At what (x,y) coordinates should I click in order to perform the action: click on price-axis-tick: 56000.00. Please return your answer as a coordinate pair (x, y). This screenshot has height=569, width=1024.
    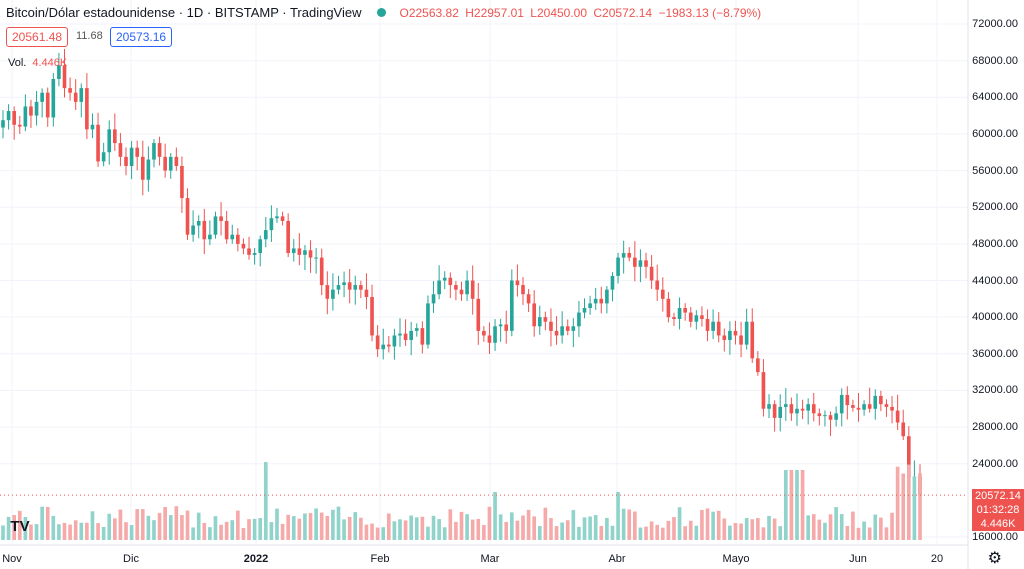
    Looking at the image, I should click on (995, 170).